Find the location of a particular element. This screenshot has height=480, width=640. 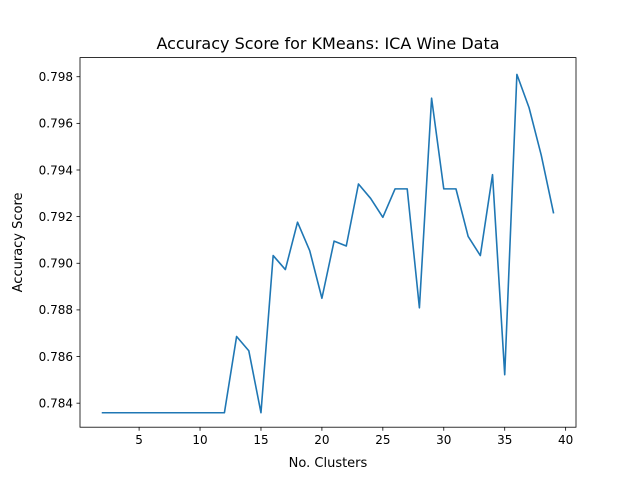

y-tick-label: 0.788 is located at coordinates (56, 310).